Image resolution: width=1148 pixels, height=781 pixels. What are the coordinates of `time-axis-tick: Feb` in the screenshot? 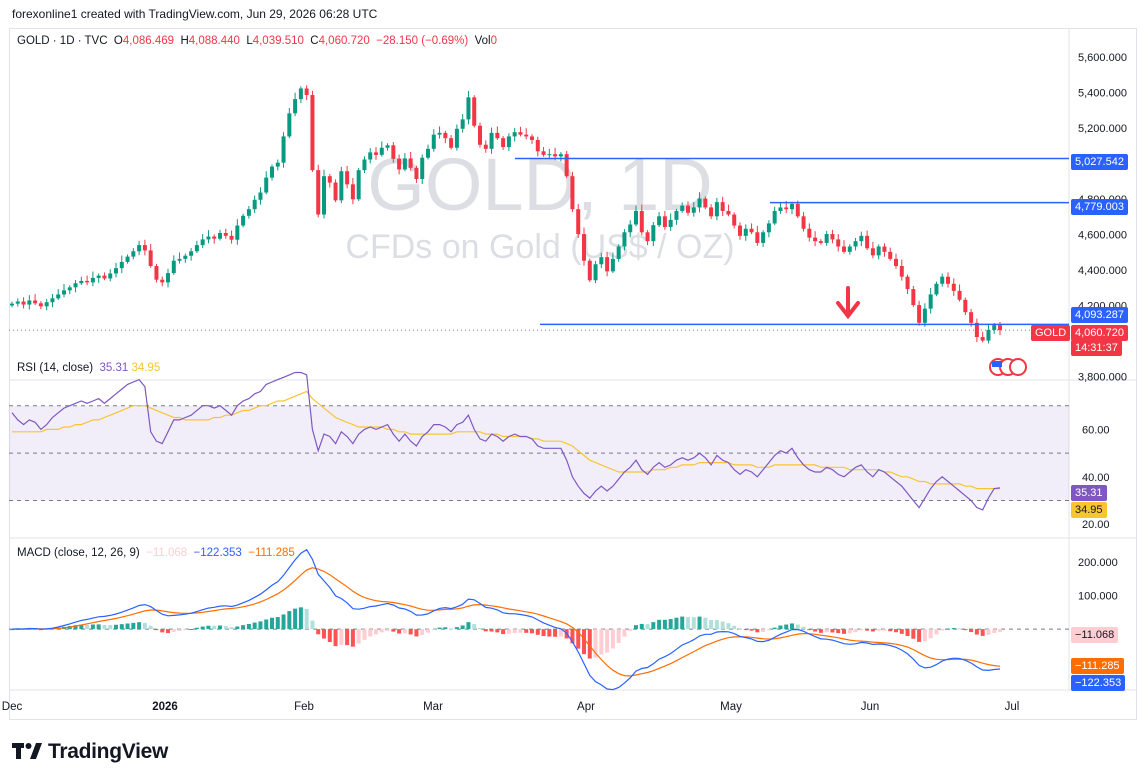 It's located at (304, 707).